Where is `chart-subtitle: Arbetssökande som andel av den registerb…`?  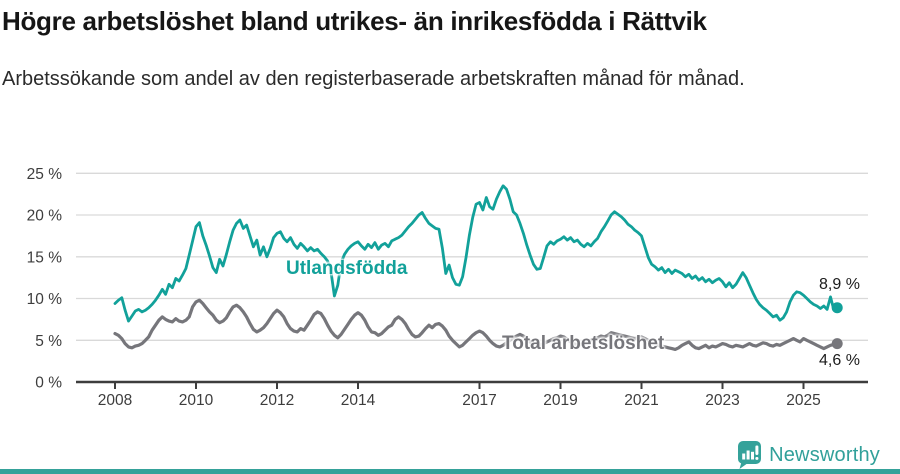 chart-subtitle: Arbetssökande som andel av den registerb… is located at coordinates (373, 79).